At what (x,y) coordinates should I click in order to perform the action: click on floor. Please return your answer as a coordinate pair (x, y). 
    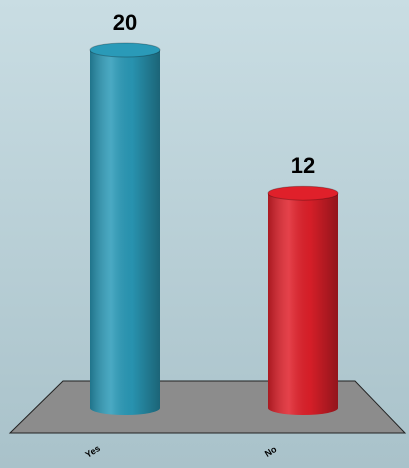
    Looking at the image, I should click on (207, 407).